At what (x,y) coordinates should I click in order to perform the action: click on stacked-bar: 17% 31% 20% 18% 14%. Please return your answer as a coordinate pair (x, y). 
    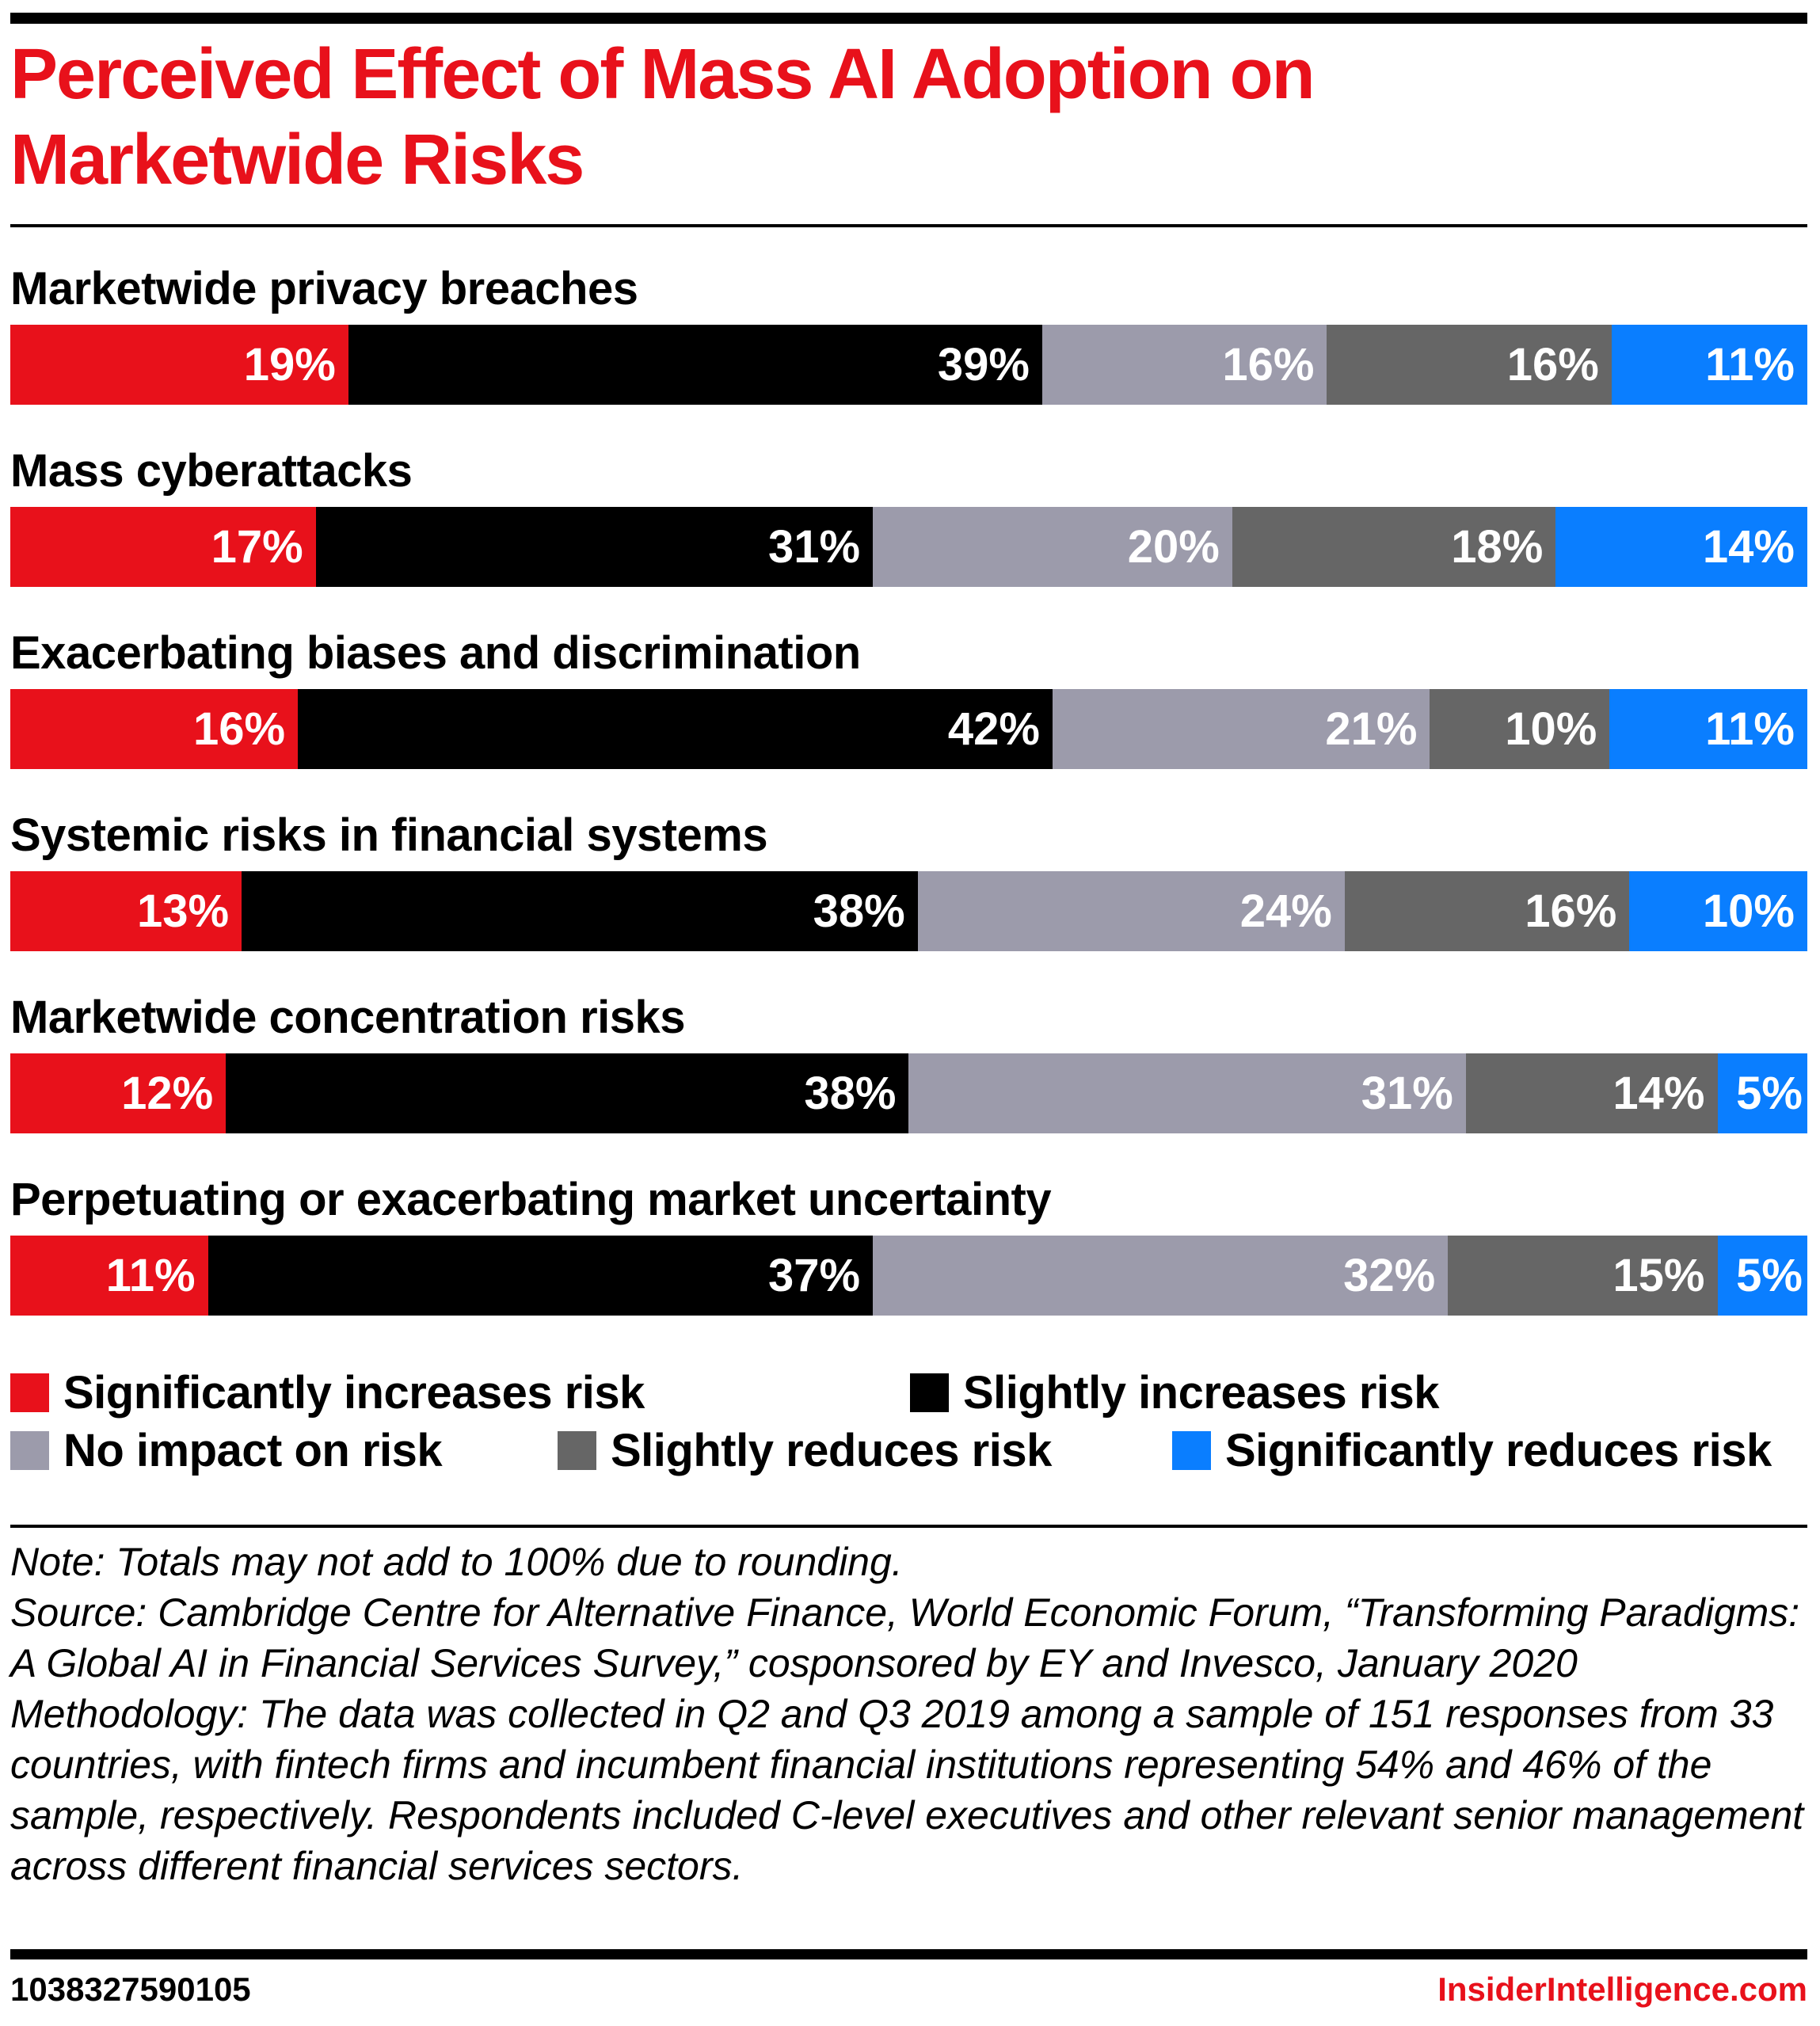
    Looking at the image, I should click on (909, 547).